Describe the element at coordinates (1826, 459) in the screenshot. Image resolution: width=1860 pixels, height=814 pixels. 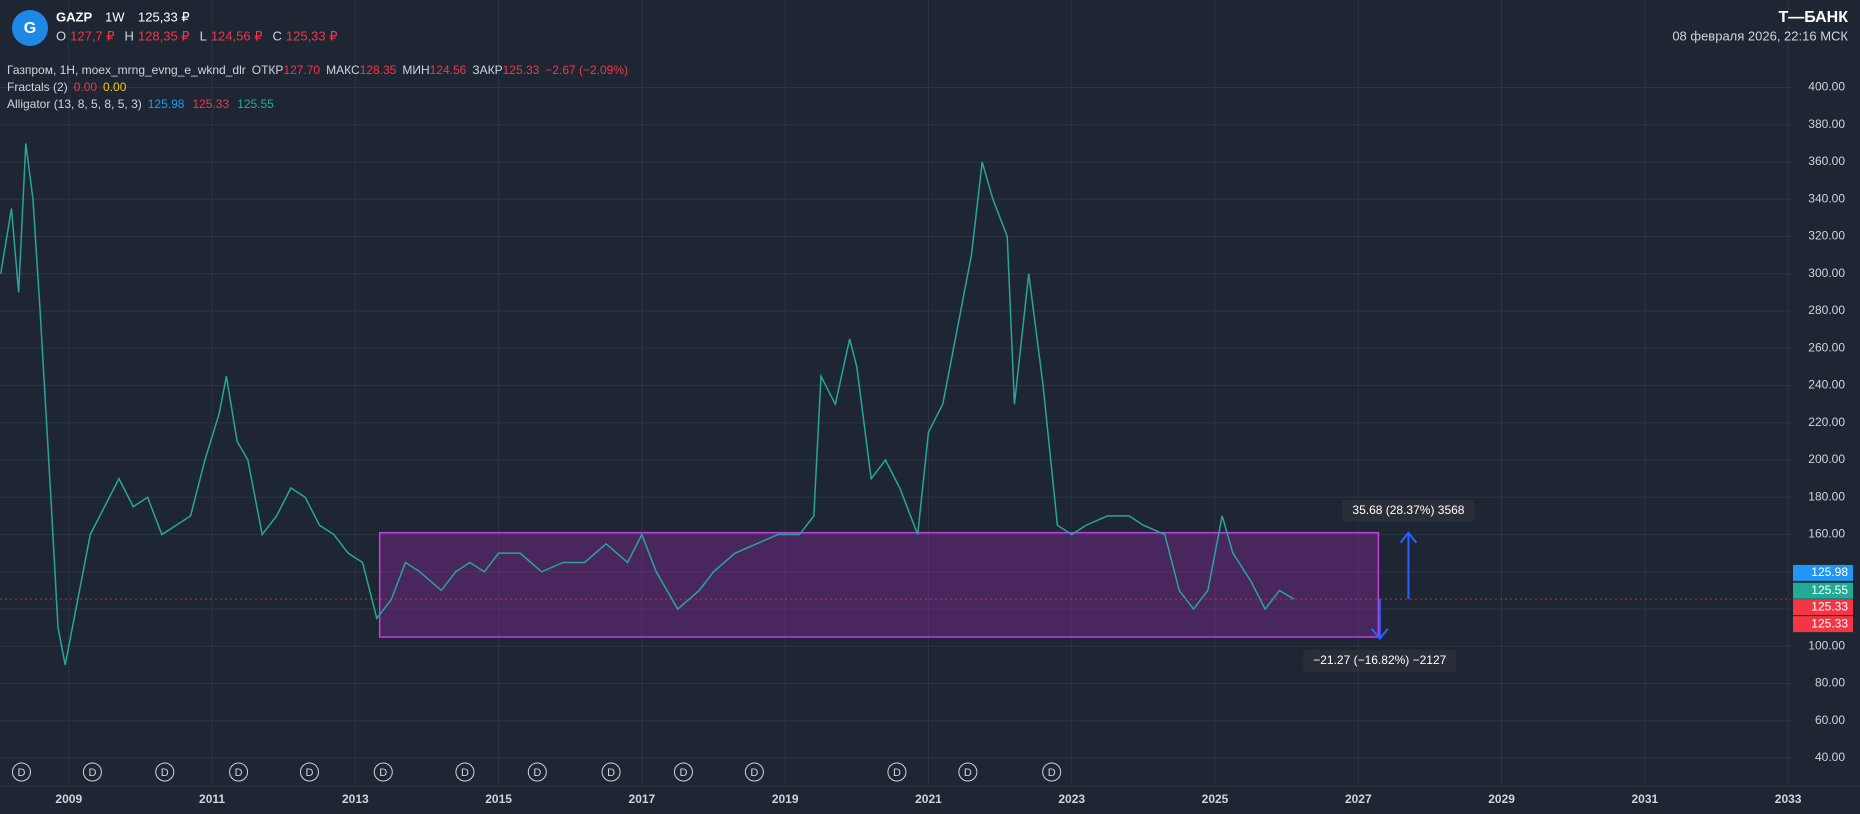
I see `y-tick-label: 200.00` at that location.